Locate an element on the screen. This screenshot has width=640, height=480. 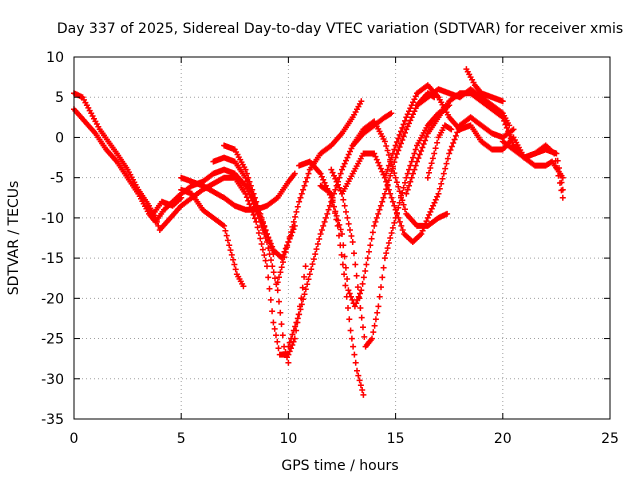
y-tick-label: -15 is located at coordinates (52, 259).